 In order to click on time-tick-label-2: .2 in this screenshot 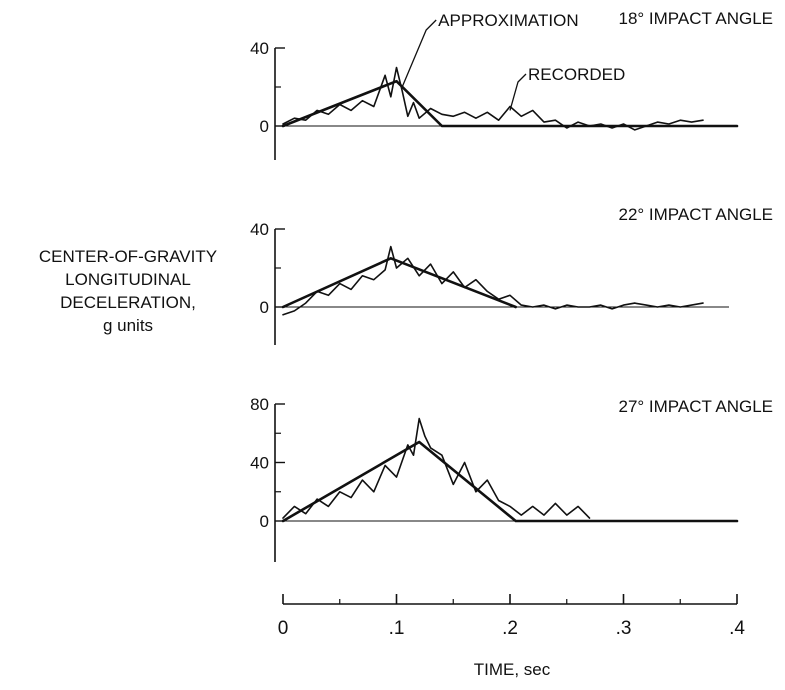, I will do `click(510, 628)`.